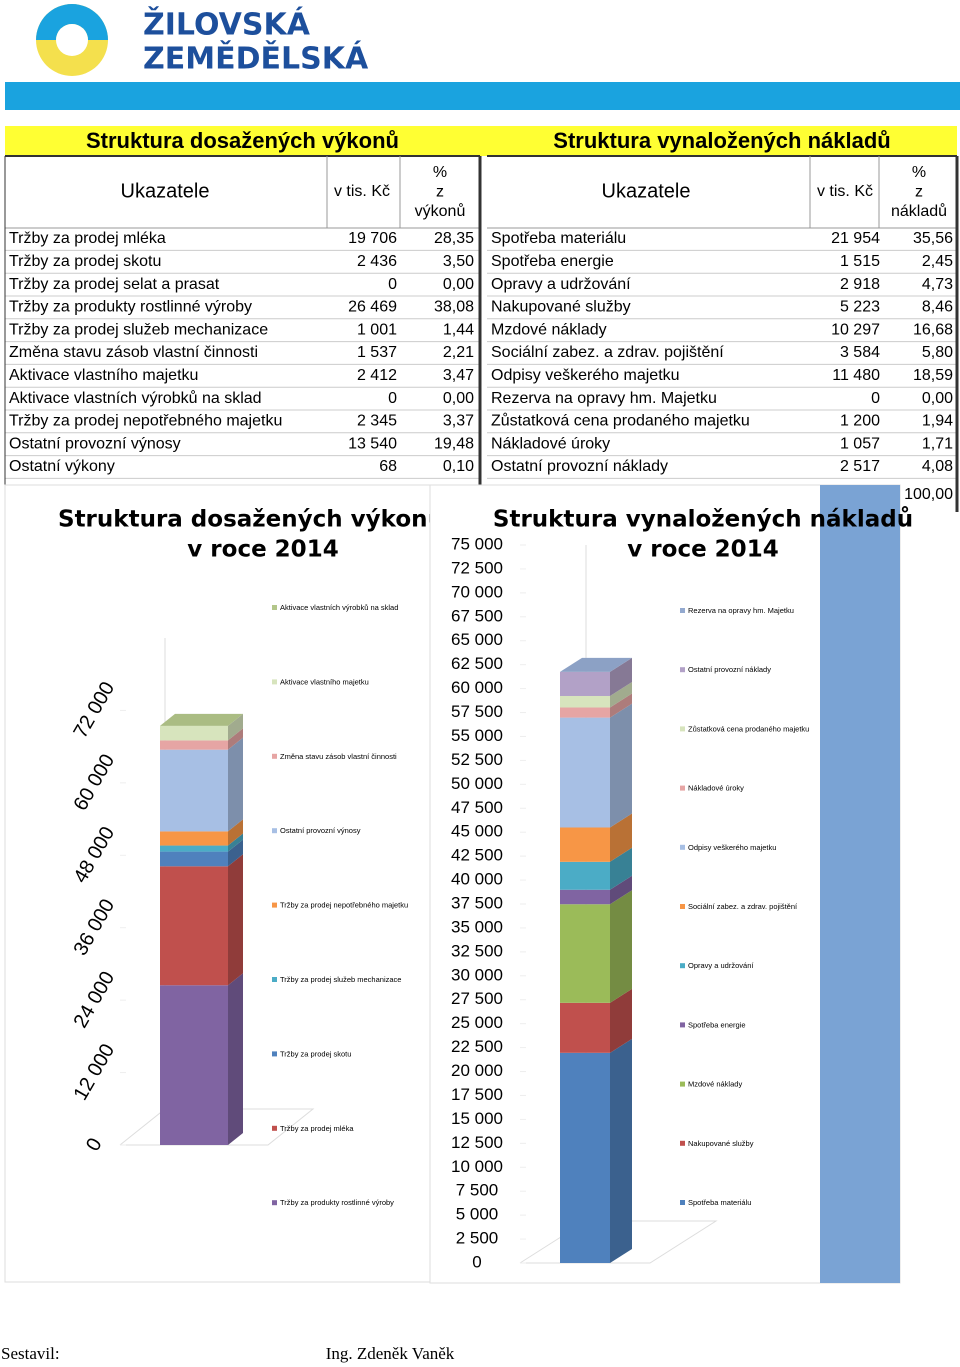 Image resolution: width=960 pixels, height=1367 pixels. What do you see at coordinates (454, 238) in the screenshot?
I see `cell-pct: 28,35` at bounding box center [454, 238].